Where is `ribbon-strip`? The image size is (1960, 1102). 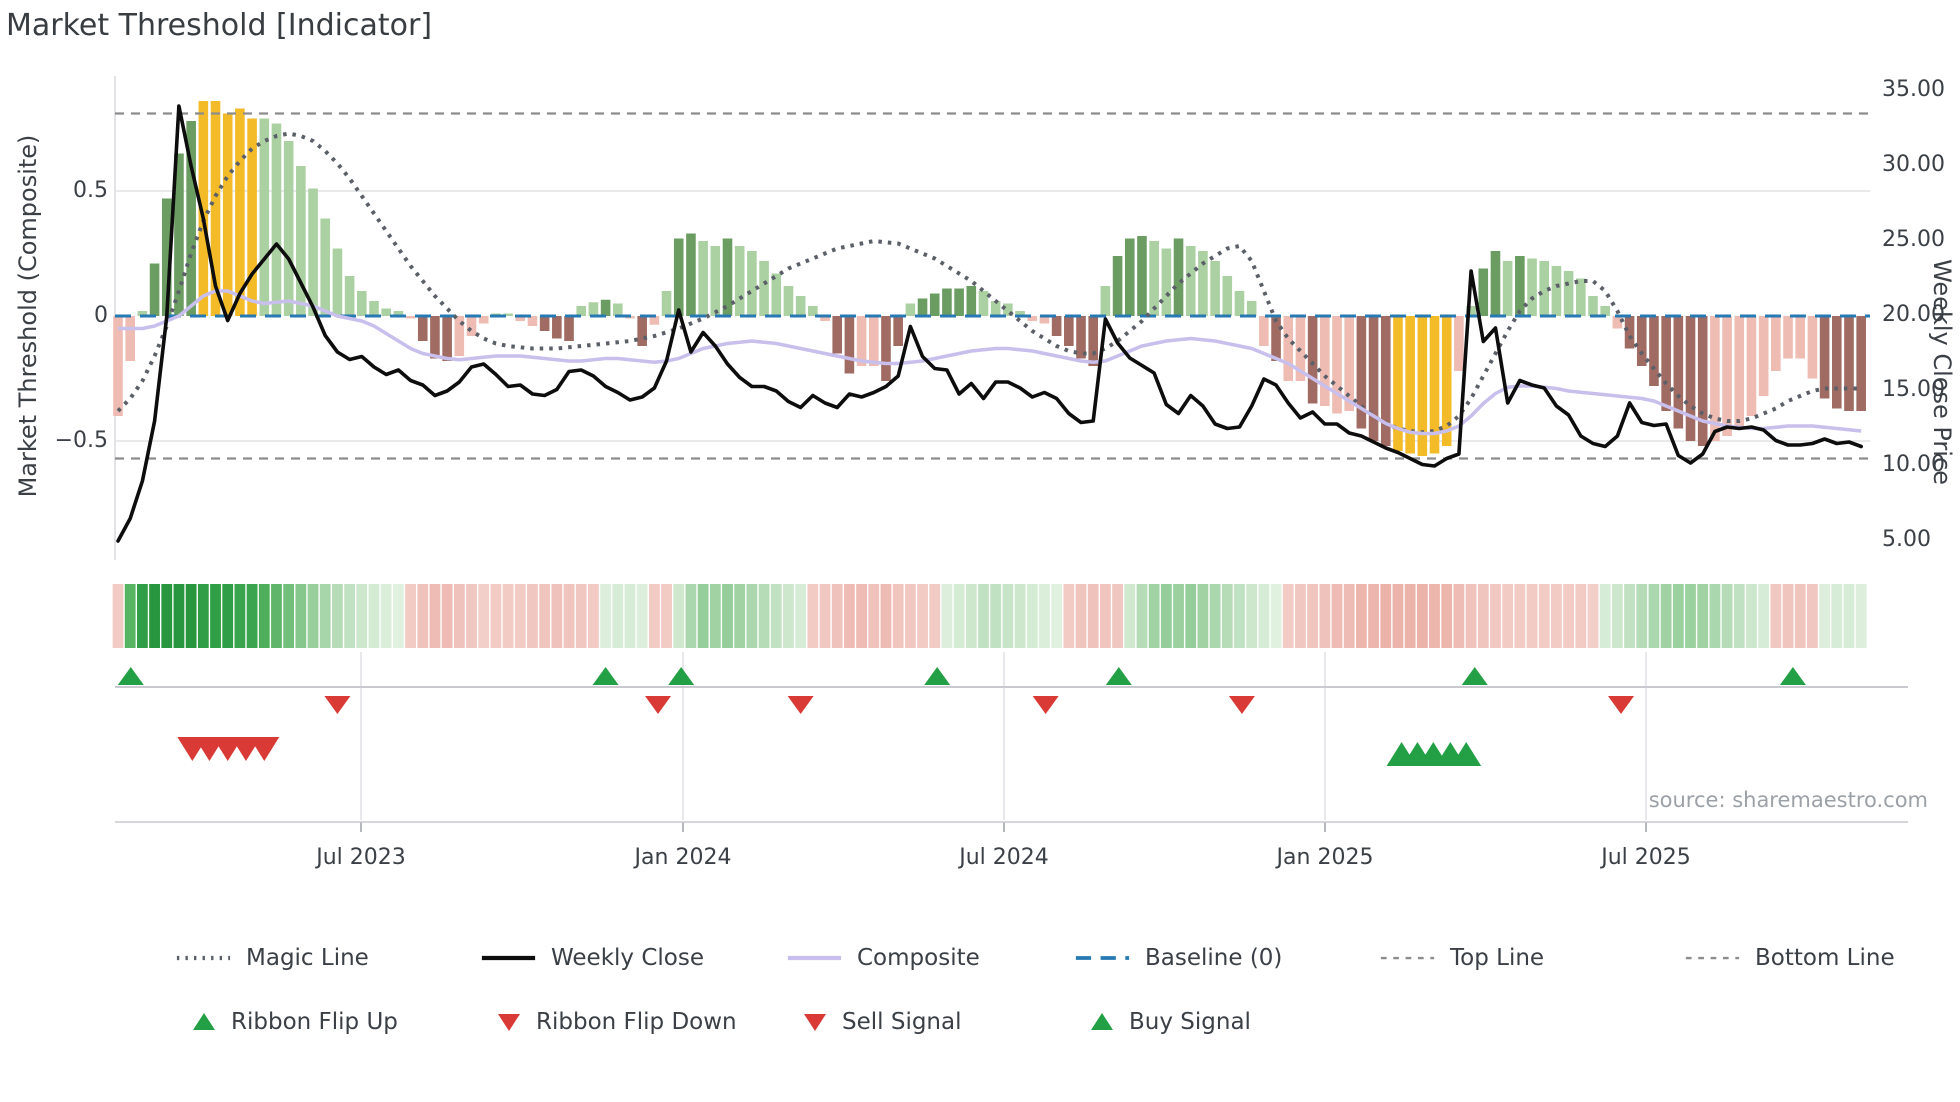
ribbon-strip is located at coordinates (989, 616).